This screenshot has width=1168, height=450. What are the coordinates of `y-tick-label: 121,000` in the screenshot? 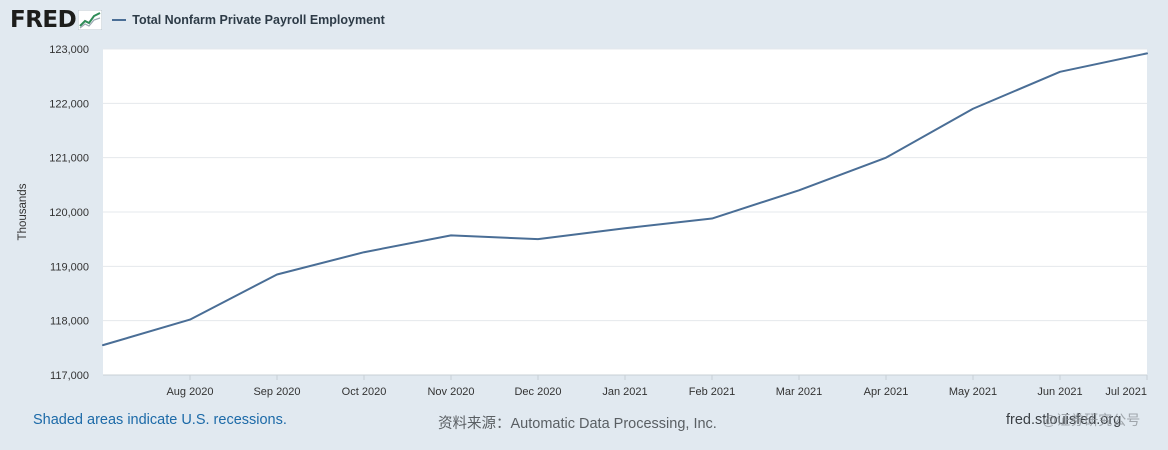 It's located at (69, 159).